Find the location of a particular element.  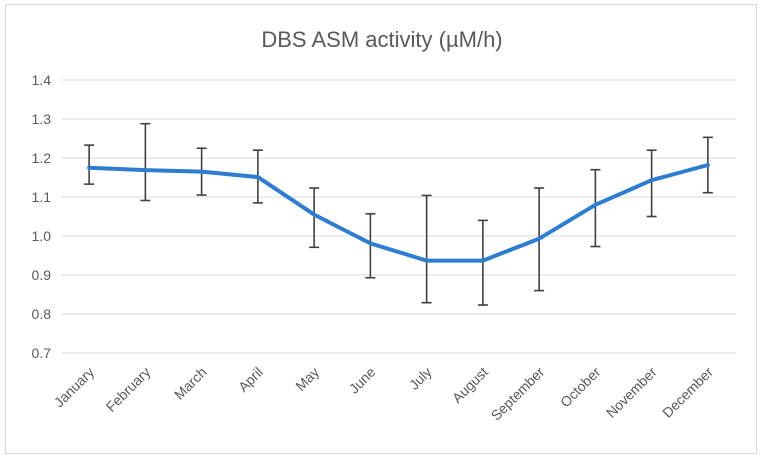

y-tick-label: 0.9 is located at coordinates (42, 275).